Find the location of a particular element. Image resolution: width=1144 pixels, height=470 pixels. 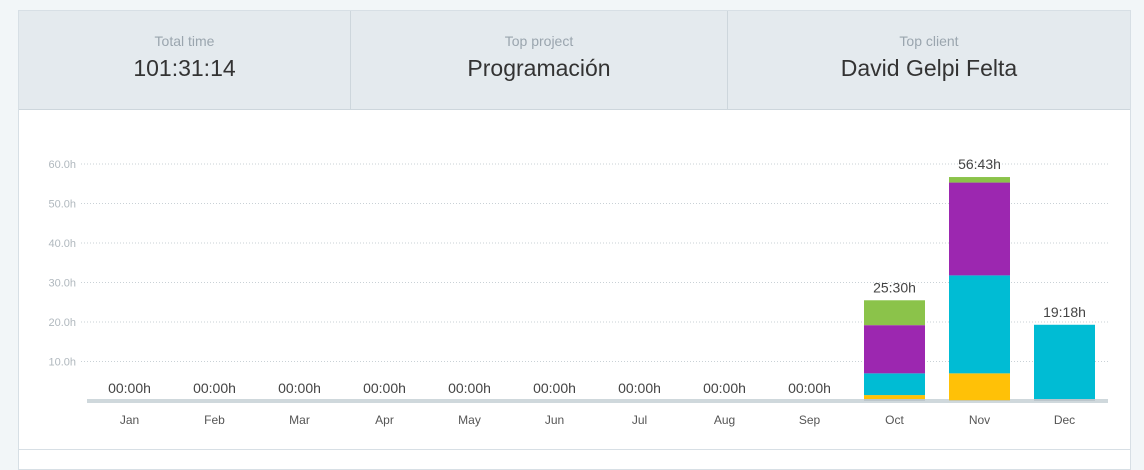

x-tick-label: Nov is located at coordinates (979, 420).